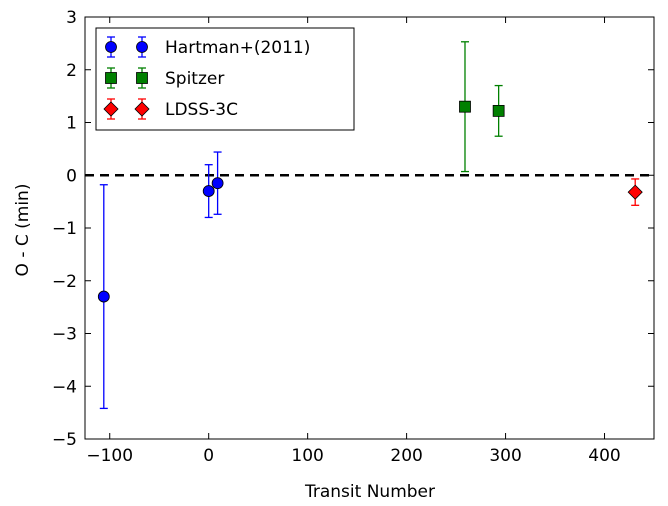  What do you see at coordinates (369, 491) in the screenshot?
I see `x-axis-label: Transit Number` at bounding box center [369, 491].